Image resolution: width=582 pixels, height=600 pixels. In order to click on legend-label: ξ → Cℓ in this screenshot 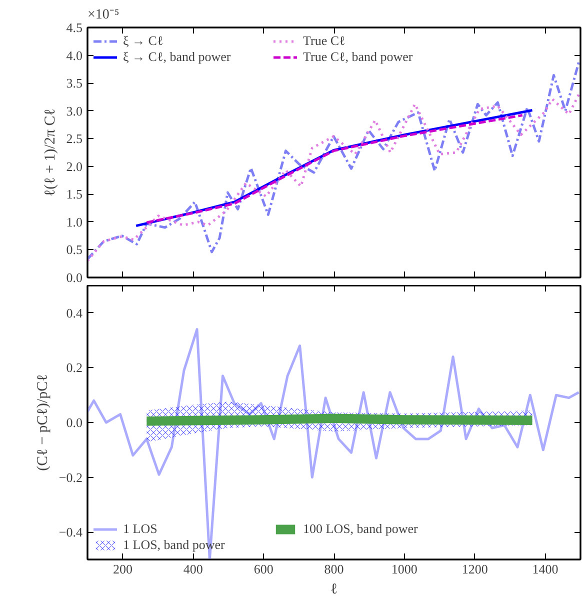, I will do `click(143, 41)`.